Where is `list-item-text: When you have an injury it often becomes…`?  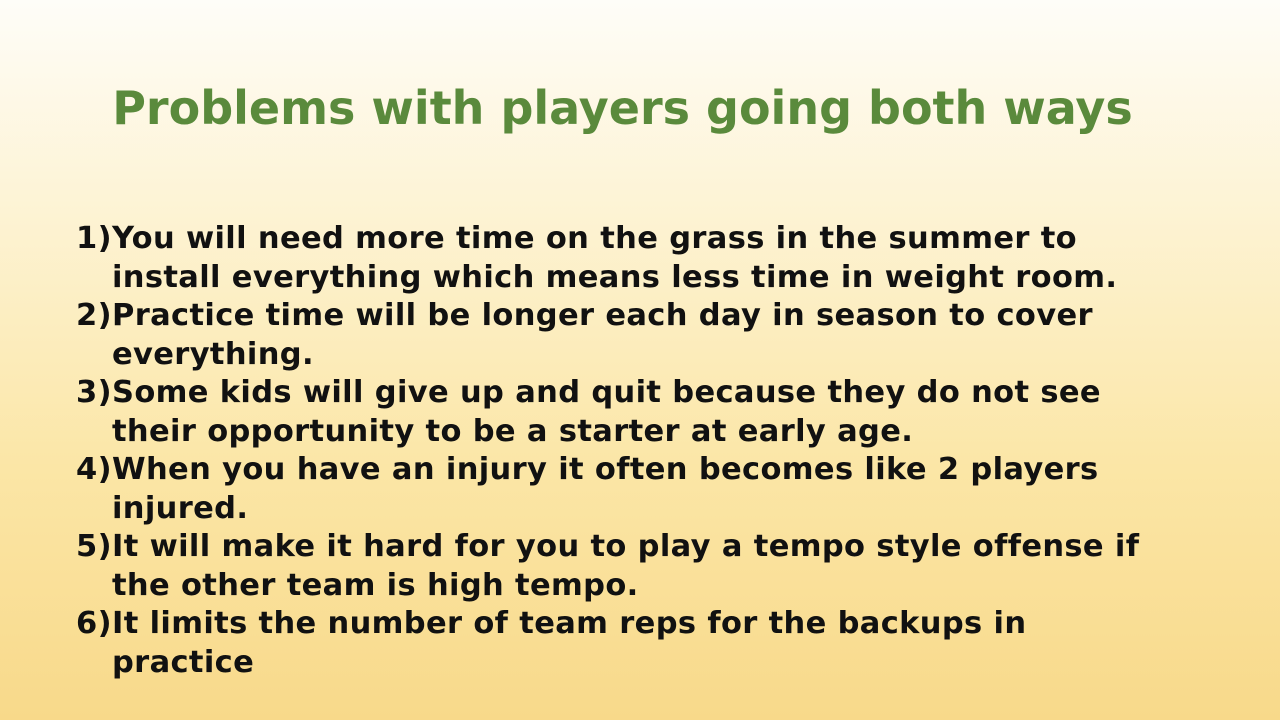 list-item-text: When you have an injury it often becomes… is located at coordinates (605, 489).